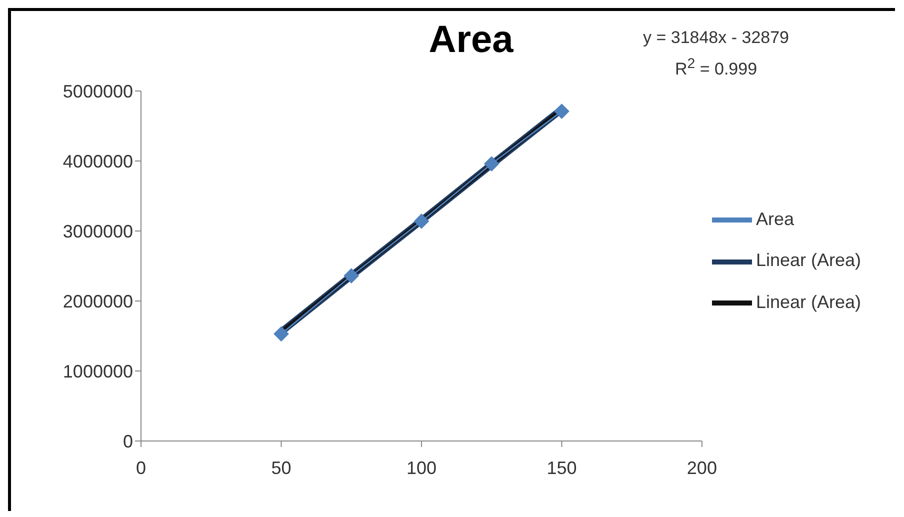 The width and height of the screenshot is (904, 517). Describe the element at coordinates (421, 468) in the screenshot. I see `x-tick-label: 100` at that location.